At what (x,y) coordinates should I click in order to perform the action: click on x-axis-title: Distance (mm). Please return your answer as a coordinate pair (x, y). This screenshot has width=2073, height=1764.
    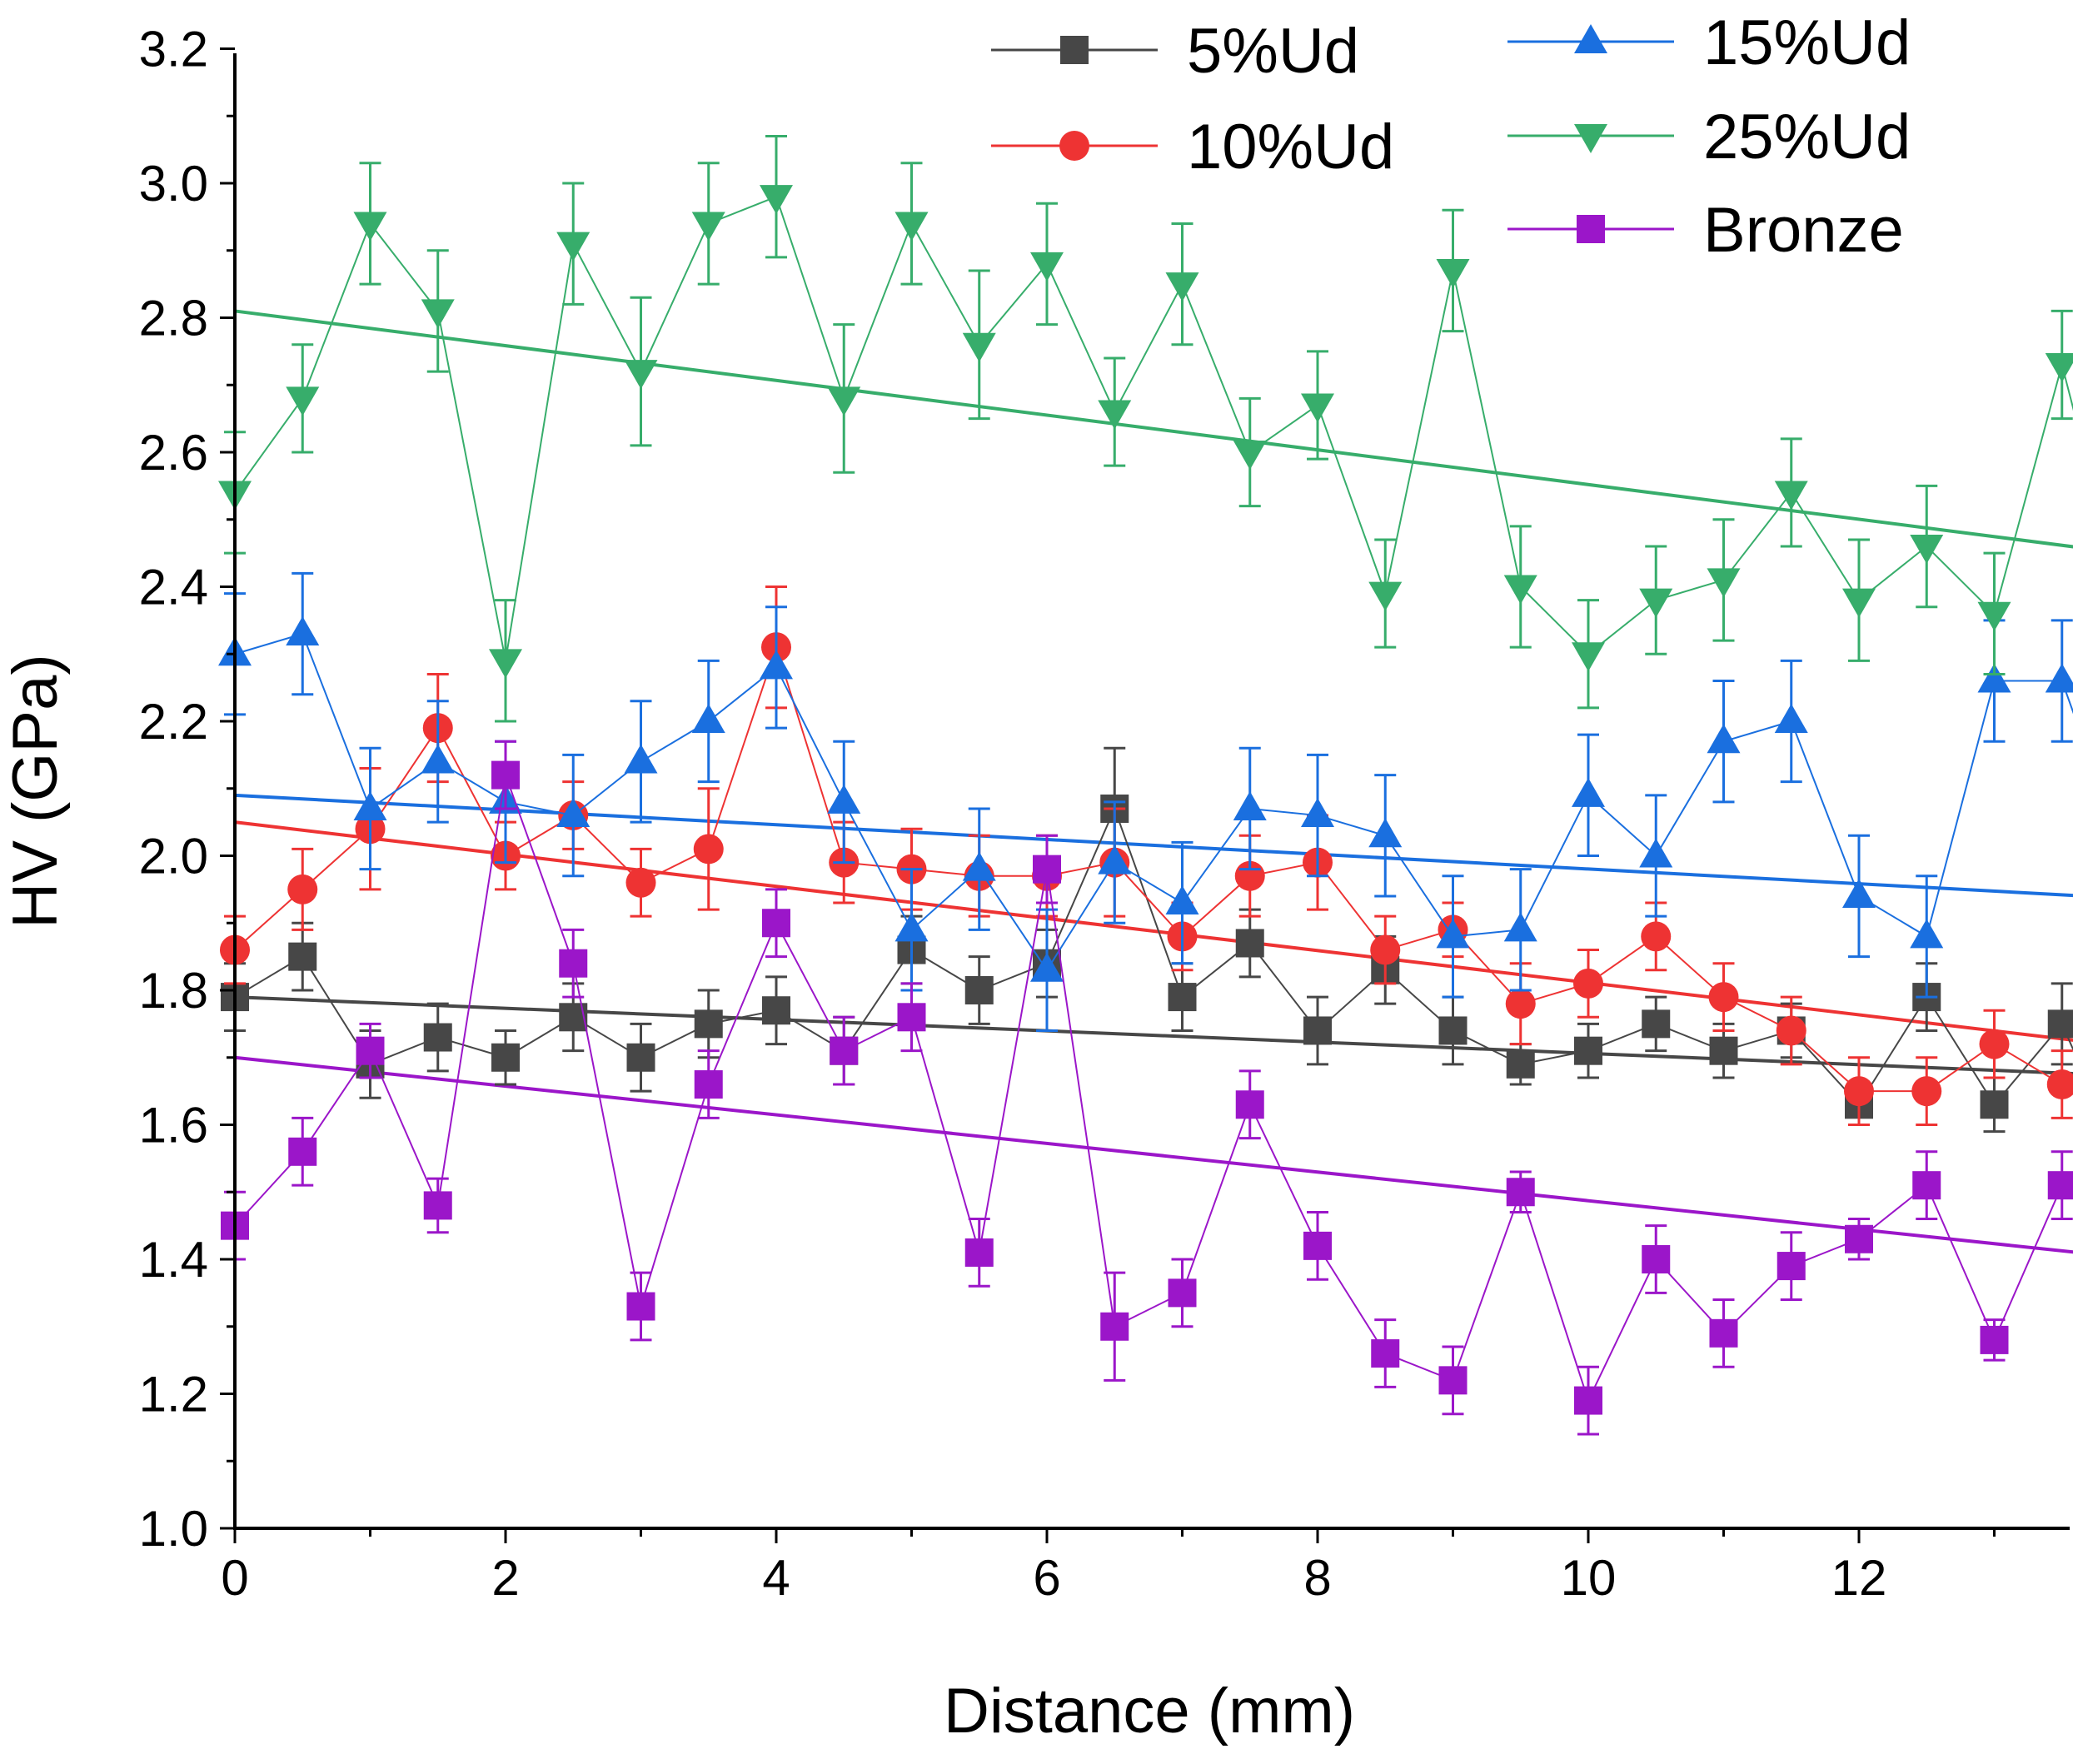
    Looking at the image, I should click on (1149, 1711).